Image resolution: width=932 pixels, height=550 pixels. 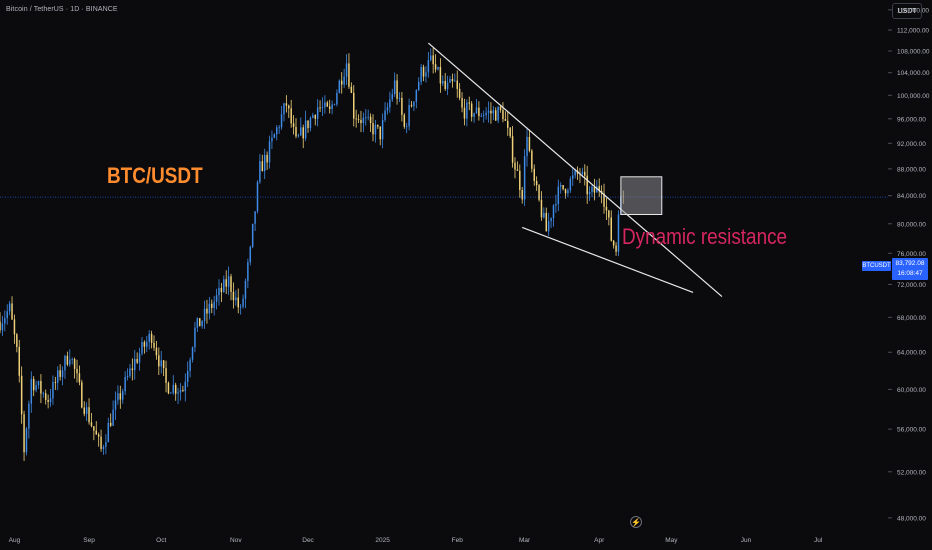 I want to click on currency-button: USDT, so click(x=907, y=11).